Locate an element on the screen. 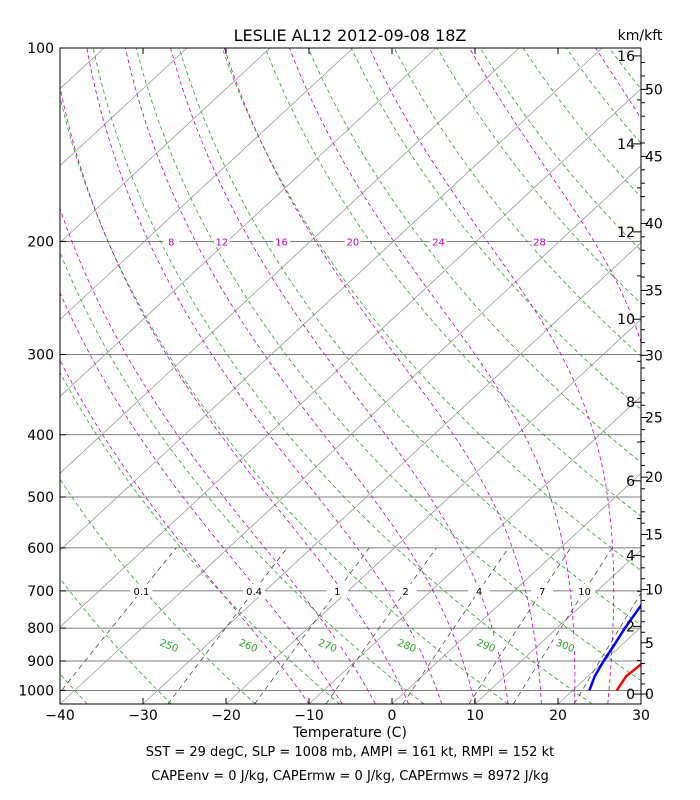 The height and width of the screenshot is (800, 700). km-tick-label: 10 is located at coordinates (626, 320).